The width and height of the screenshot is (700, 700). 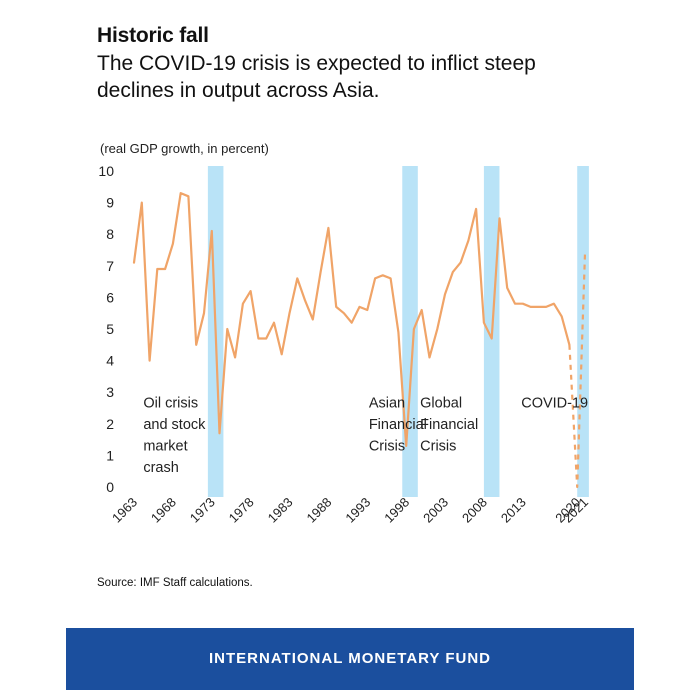 I want to click on y-tick-8: 8, so click(x=110, y=234).